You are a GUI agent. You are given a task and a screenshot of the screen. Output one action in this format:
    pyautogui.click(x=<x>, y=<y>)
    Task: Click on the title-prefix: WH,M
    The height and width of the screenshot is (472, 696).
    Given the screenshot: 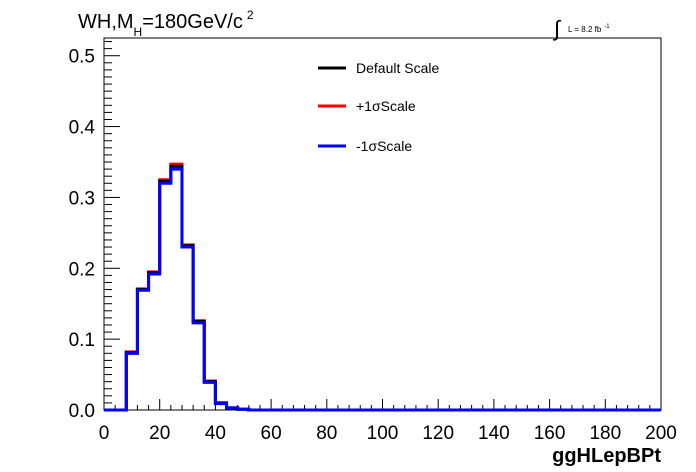 What is the action you would take?
    pyautogui.click(x=106, y=22)
    